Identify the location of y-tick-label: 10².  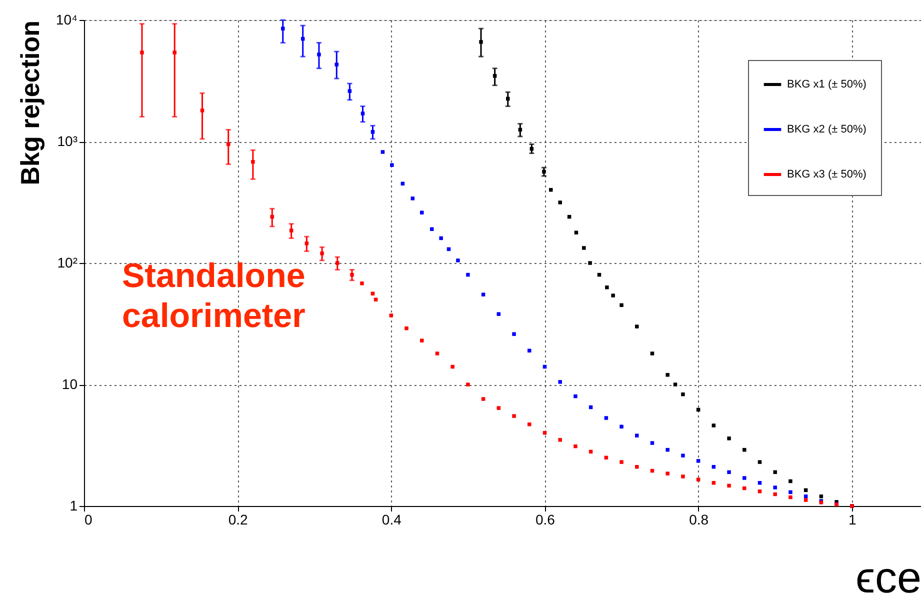
(67, 262).